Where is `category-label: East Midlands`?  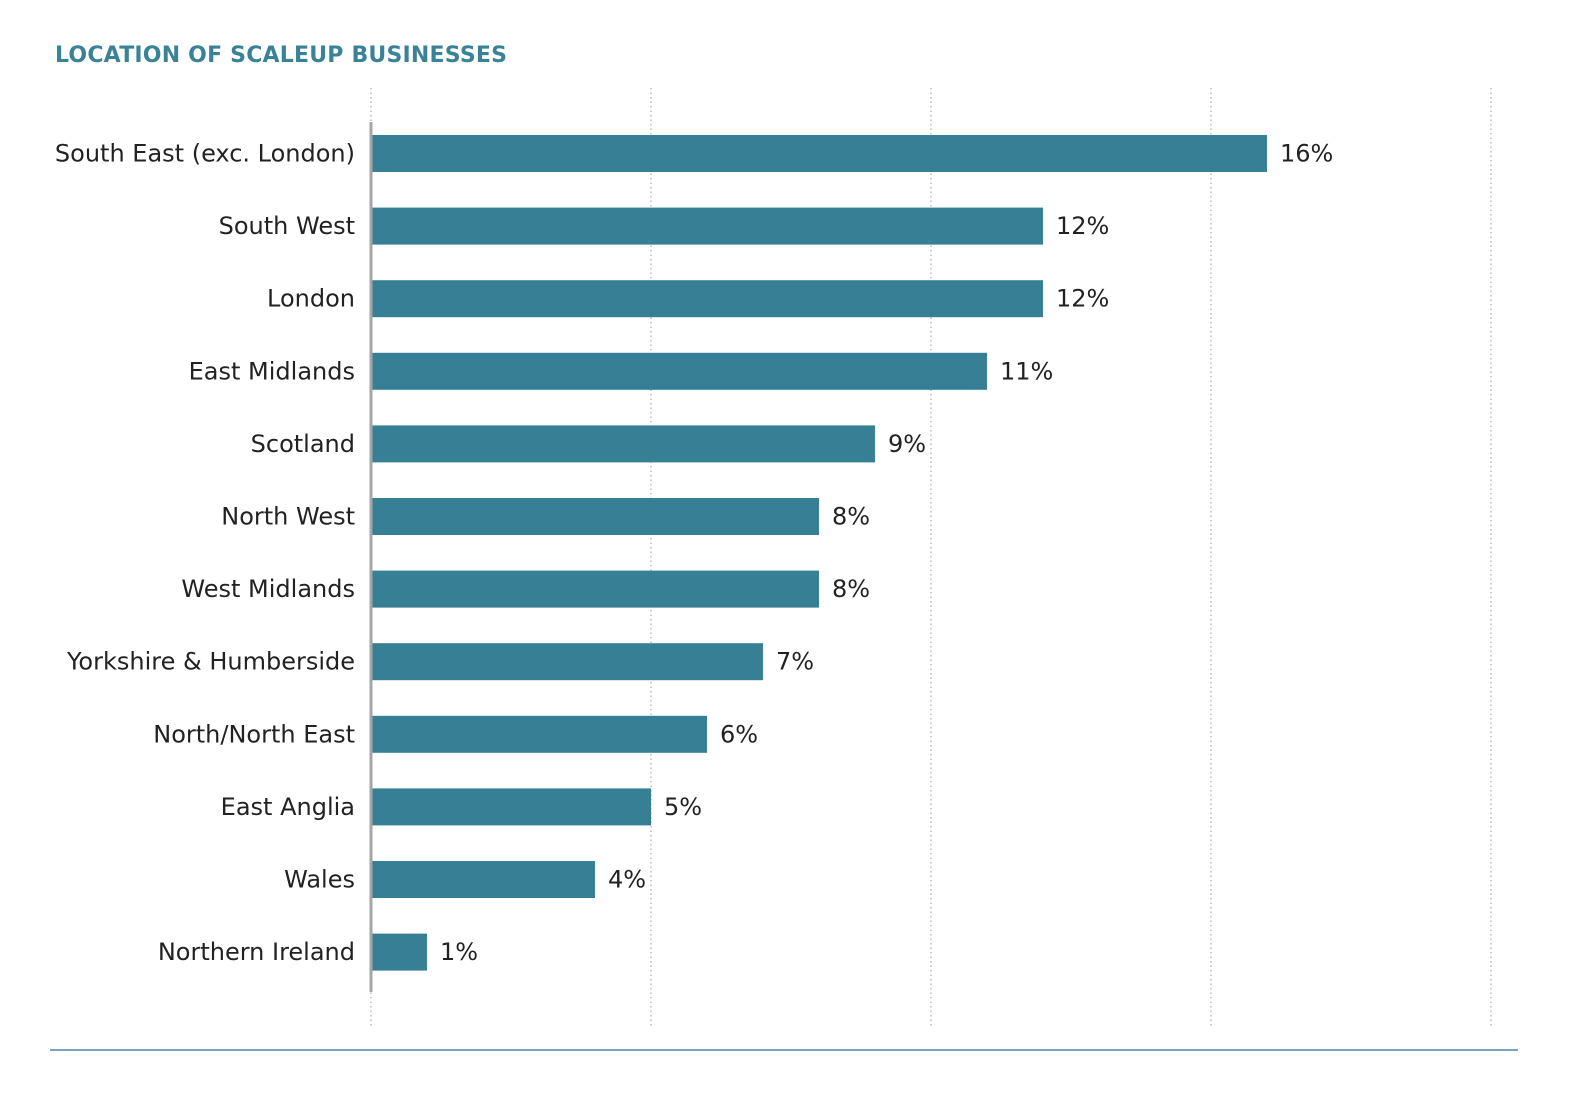
category-label: East Midlands is located at coordinates (272, 371).